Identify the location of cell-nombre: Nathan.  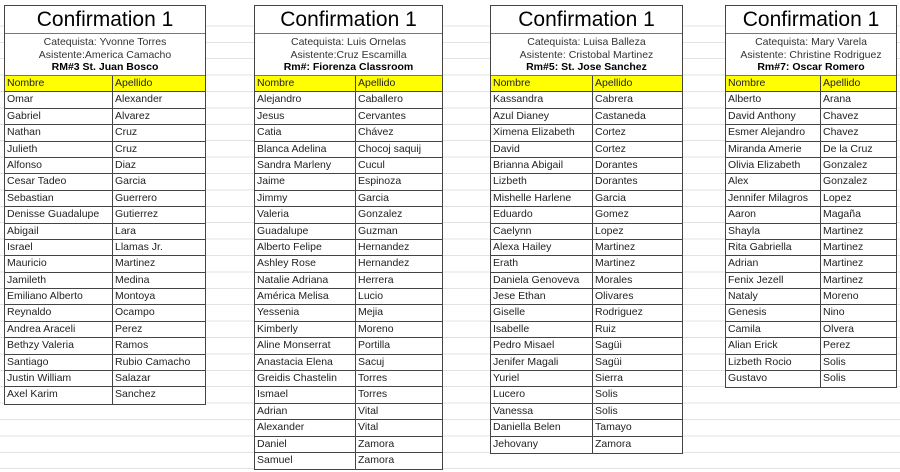
(59, 133).